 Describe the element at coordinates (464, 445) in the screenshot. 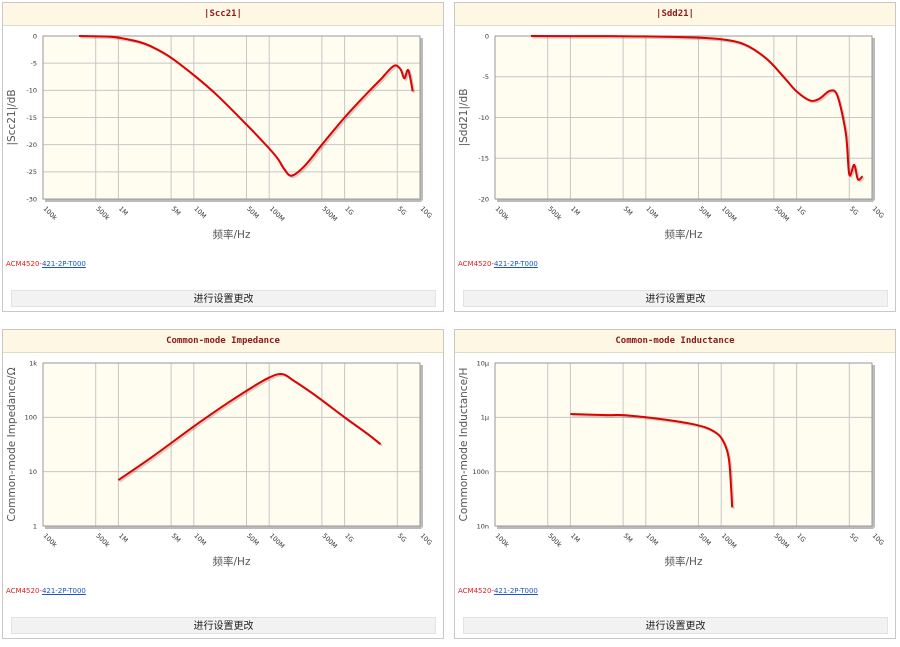

I see `y-axis-label: Common-mode Inductance/H` at that location.